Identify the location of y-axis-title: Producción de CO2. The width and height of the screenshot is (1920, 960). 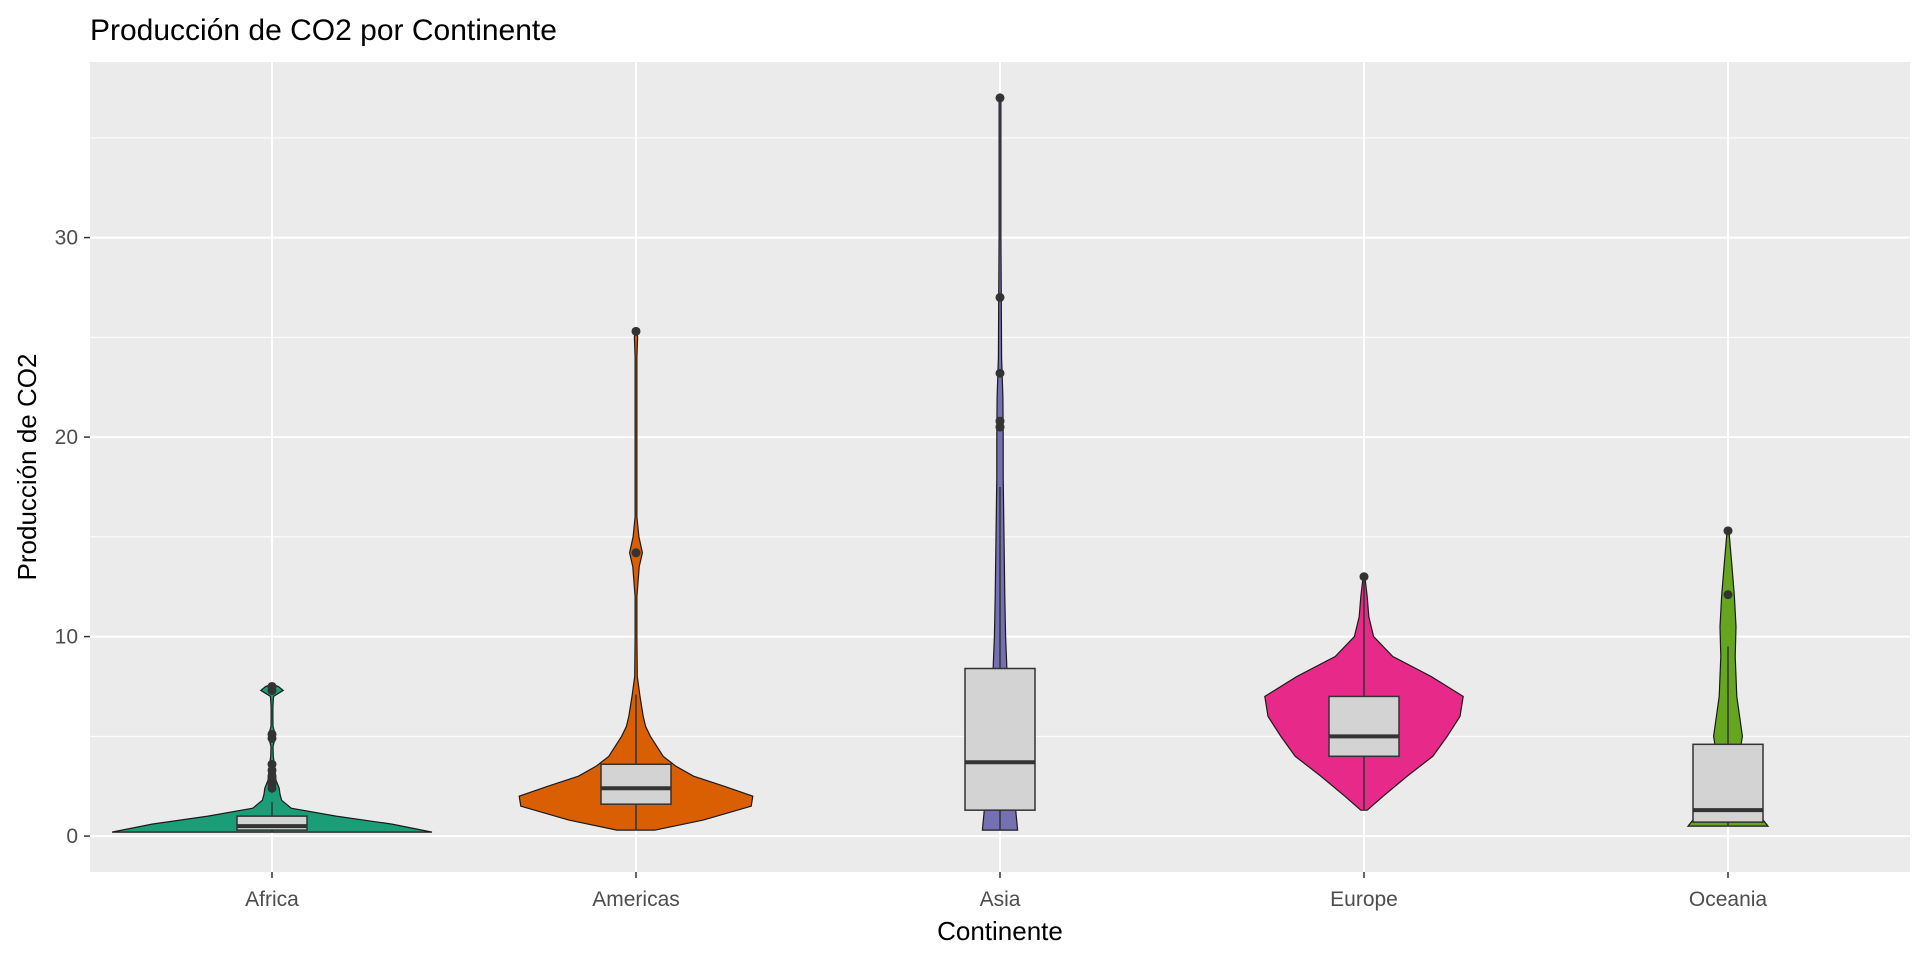
(27, 467).